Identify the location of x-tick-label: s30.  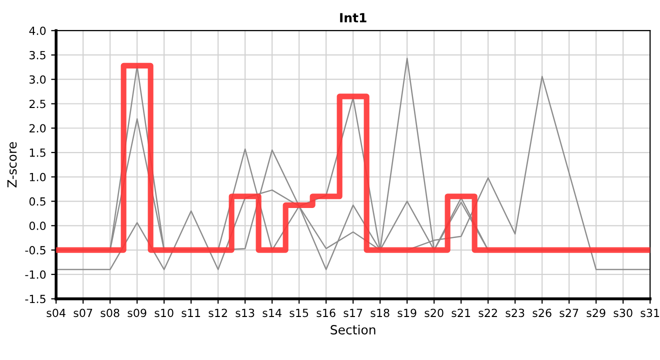
(623, 313).